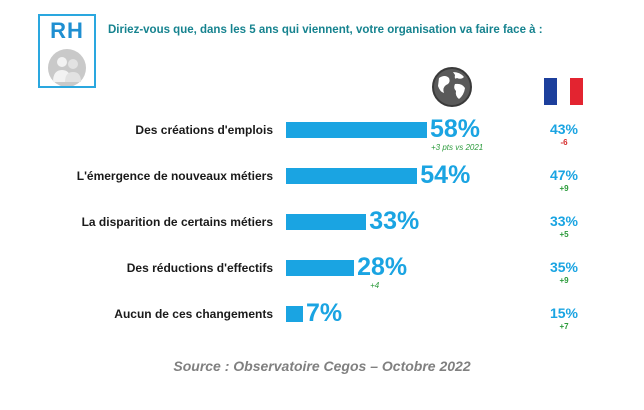  What do you see at coordinates (455, 129) in the screenshot?
I see `value-label-world: 58%` at bounding box center [455, 129].